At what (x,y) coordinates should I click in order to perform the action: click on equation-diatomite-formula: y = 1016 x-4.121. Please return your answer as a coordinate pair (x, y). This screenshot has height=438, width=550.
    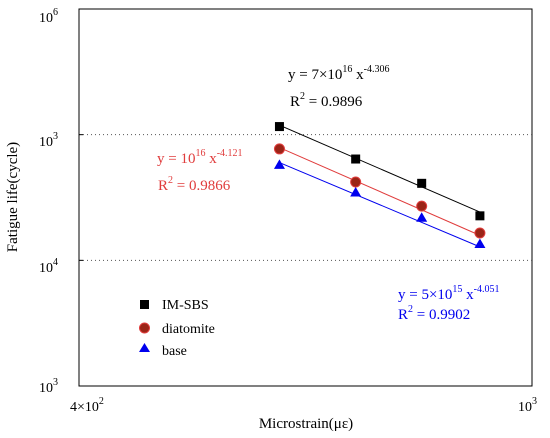
    Looking at the image, I should click on (200, 157).